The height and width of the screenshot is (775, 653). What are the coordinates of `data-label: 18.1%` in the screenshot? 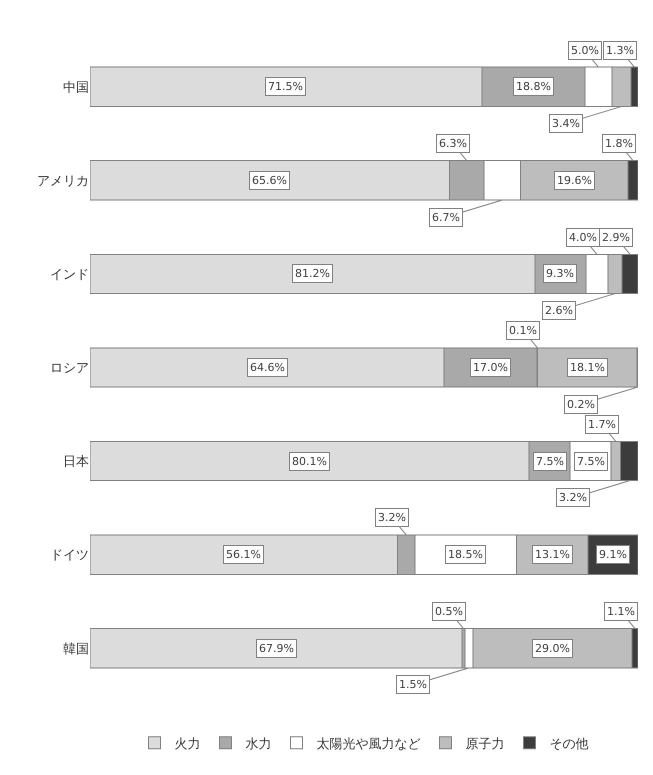 It's located at (587, 367).